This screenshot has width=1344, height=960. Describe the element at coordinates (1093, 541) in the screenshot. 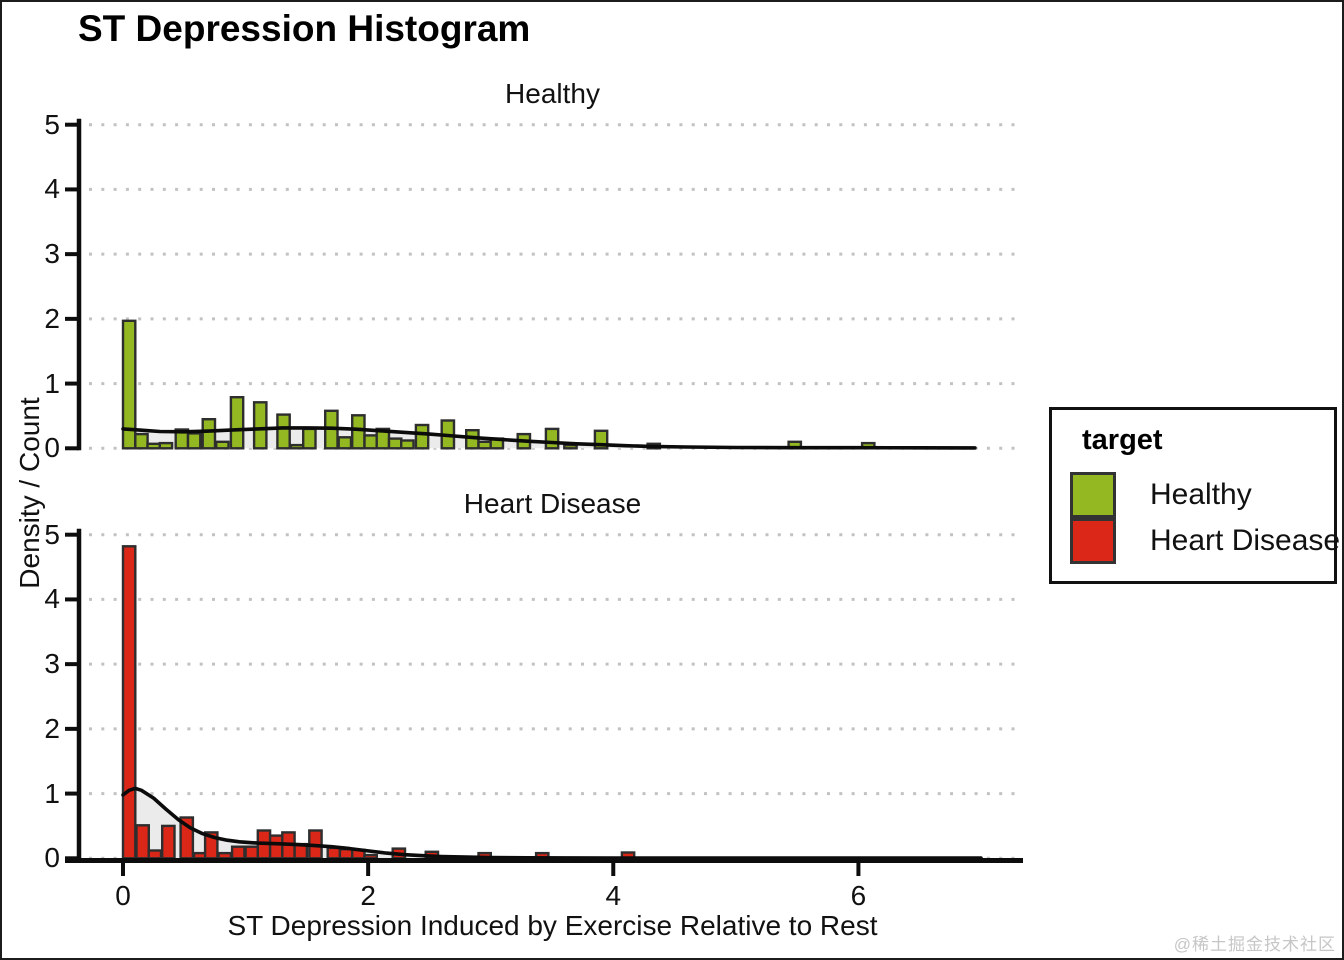

I see `legend-swatch-heart-disease` at that location.